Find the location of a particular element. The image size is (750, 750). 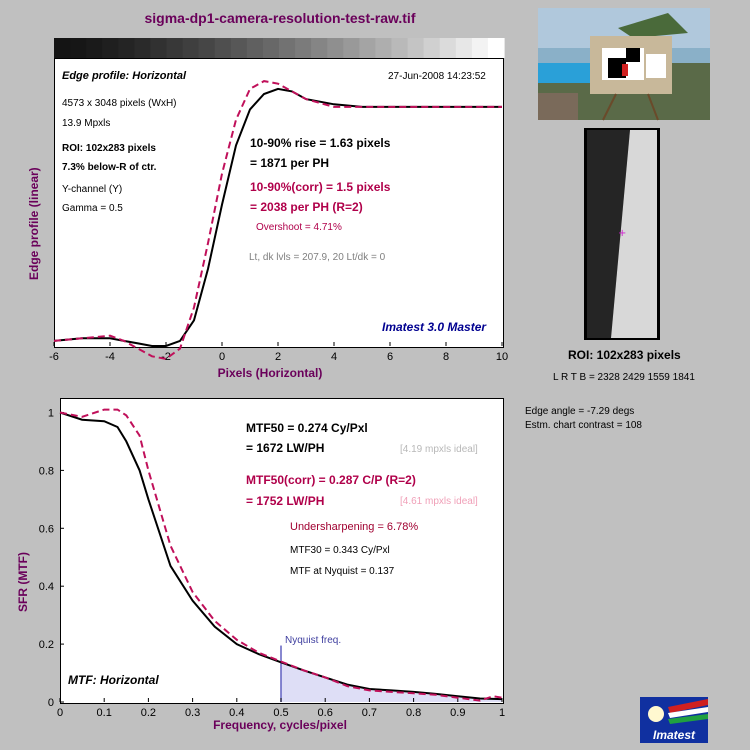

channel: Y-channel (Y) is located at coordinates (92, 189).